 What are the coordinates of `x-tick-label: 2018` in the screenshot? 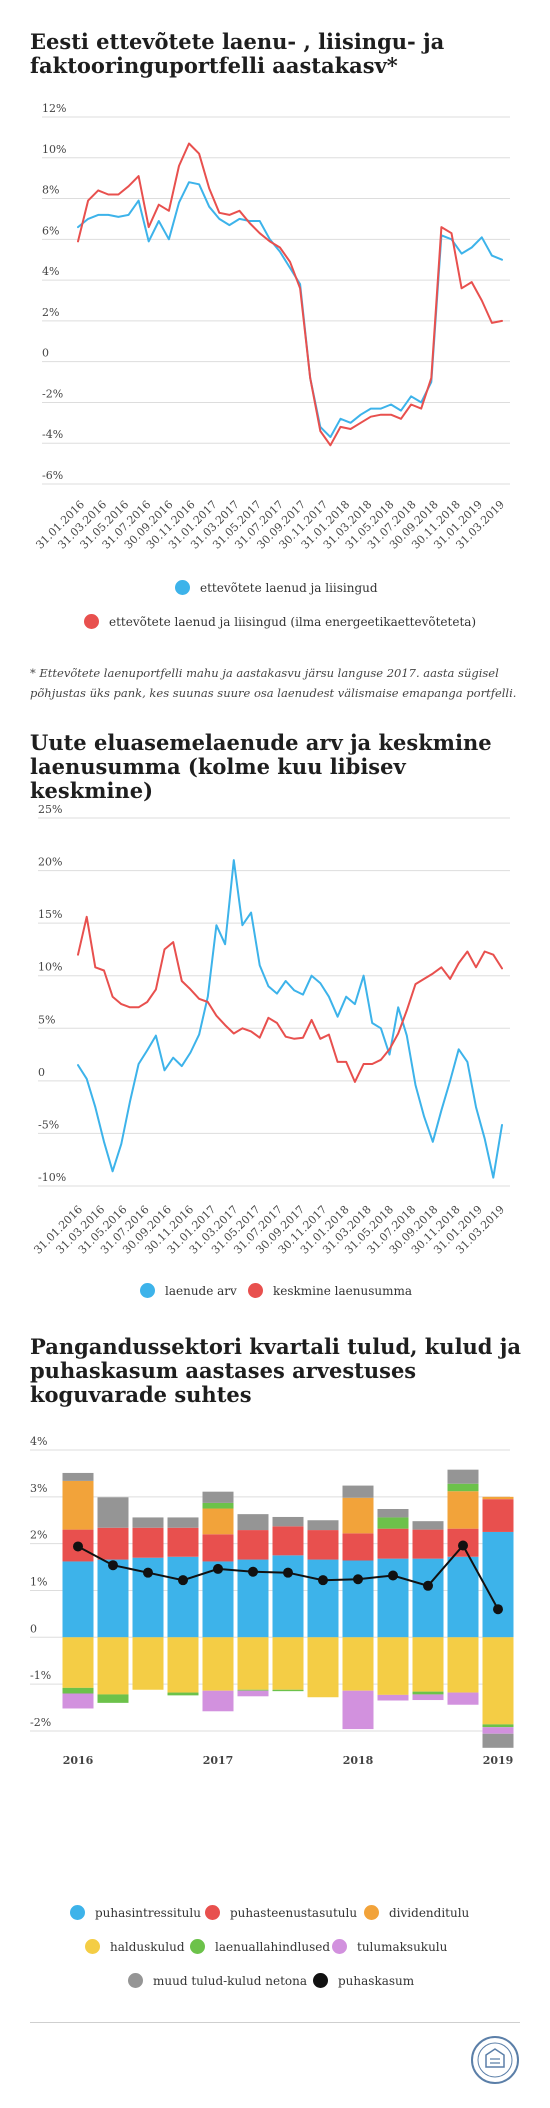 It's located at (358, 1760).